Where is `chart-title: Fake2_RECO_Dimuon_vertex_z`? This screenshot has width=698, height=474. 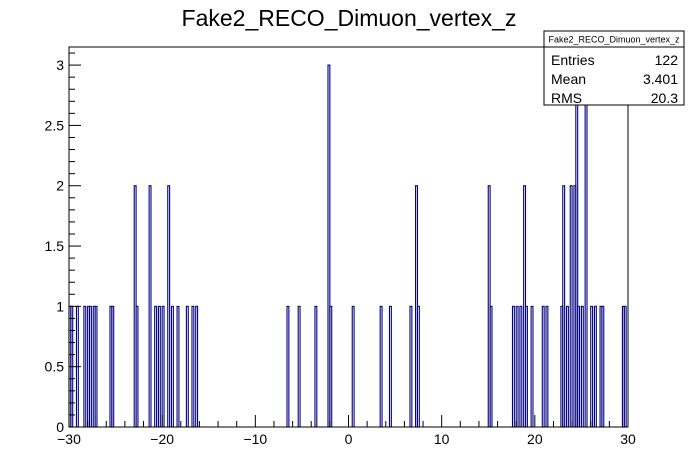
chart-title: Fake2_RECO_Dimuon_vertex_z is located at coordinates (349, 18).